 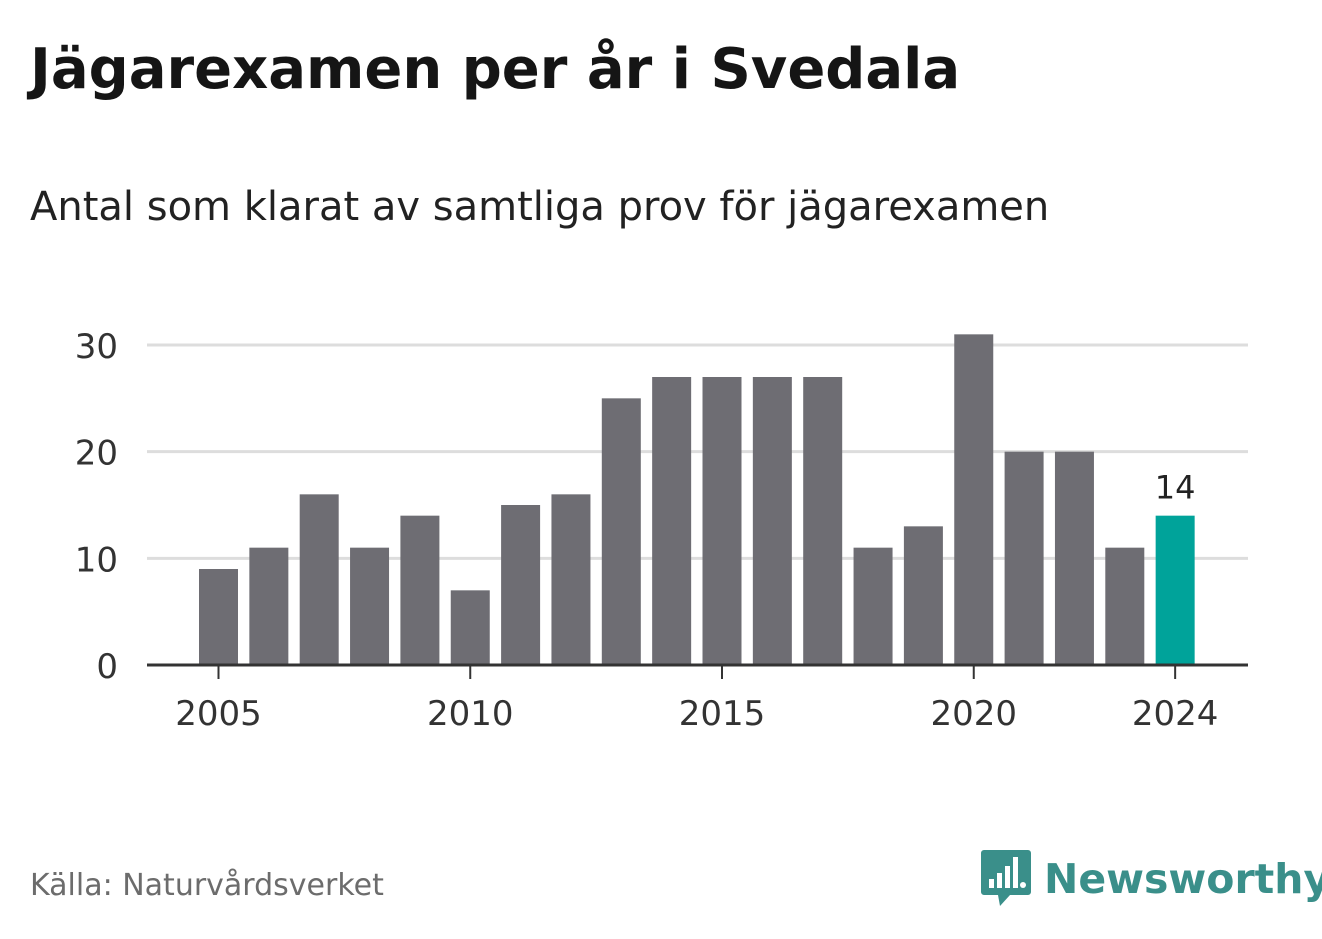 What do you see at coordinates (470, 714) in the screenshot?
I see `x-tick-label: 2010` at bounding box center [470, 714].